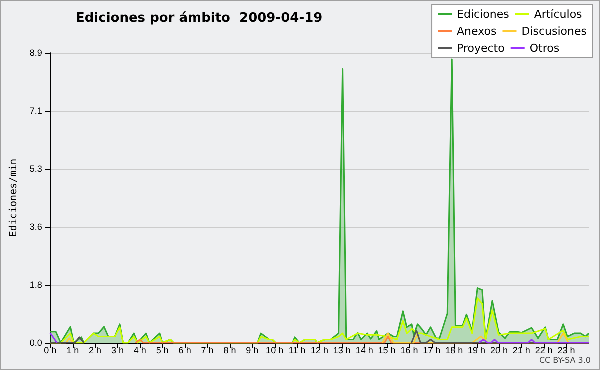 The height and width of the screenshot is (370, 600). I want to click on x-tick-label: 6 h, so click(185, 351).